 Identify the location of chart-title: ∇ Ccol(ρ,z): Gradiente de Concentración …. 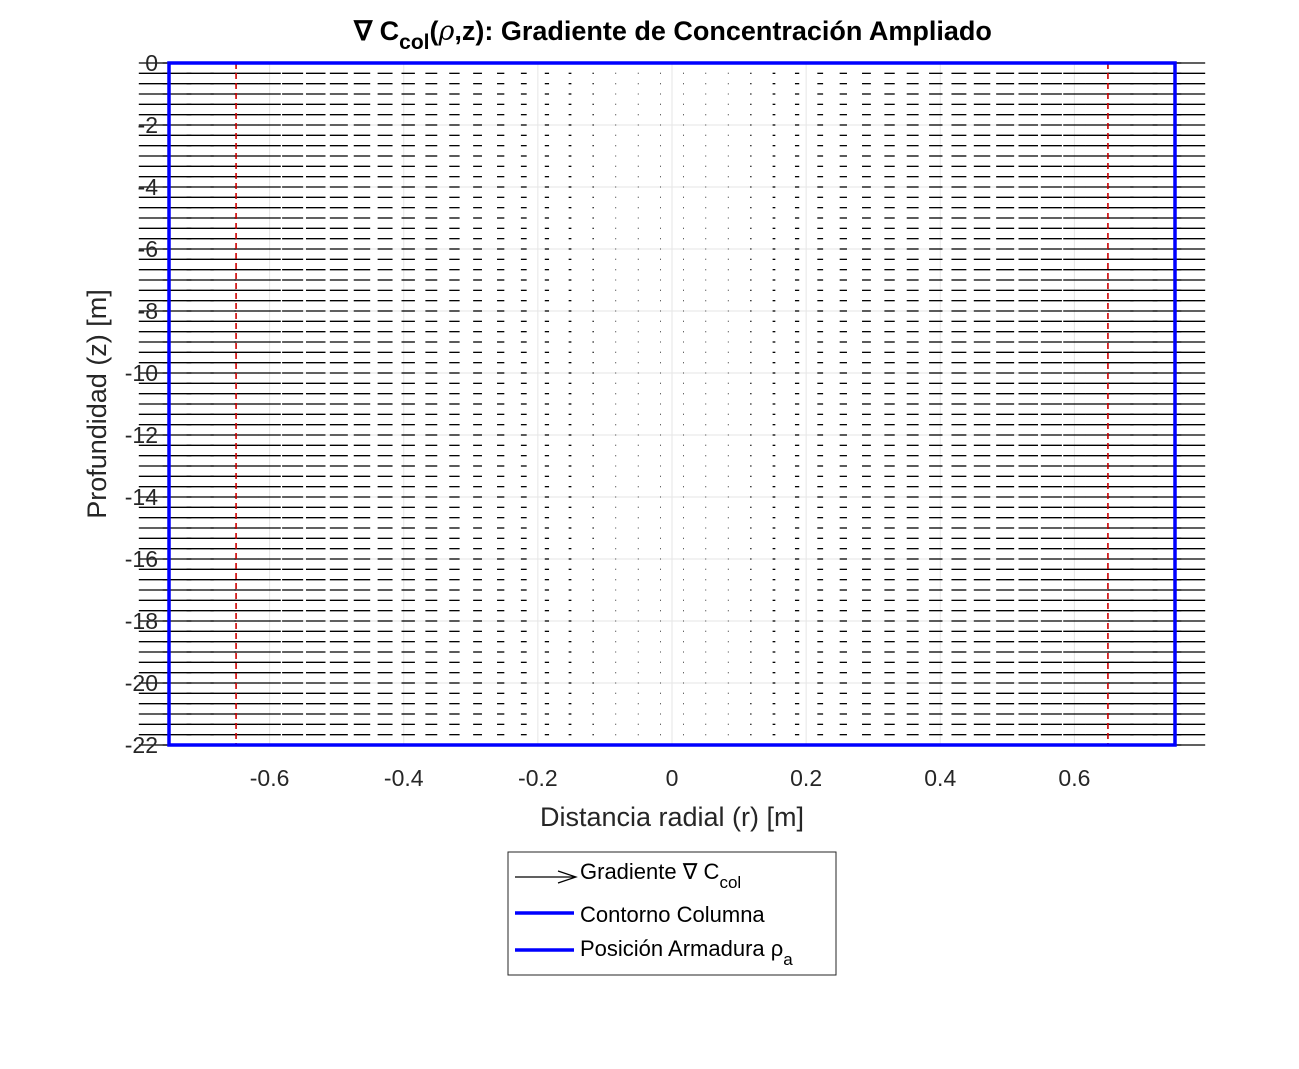
(672, 35).